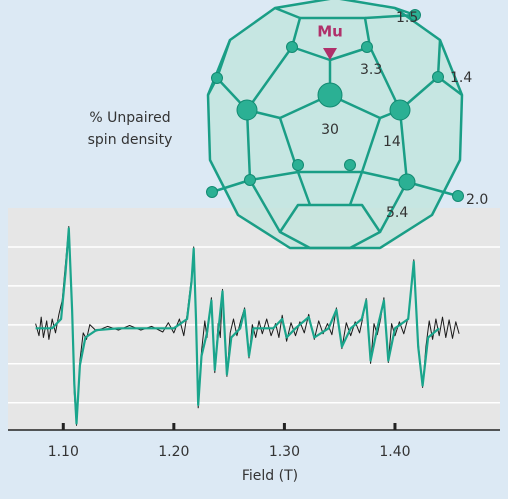 This screenshot has width=508, height=499. I want to click on legend-label: spin density, so click(130, 140).